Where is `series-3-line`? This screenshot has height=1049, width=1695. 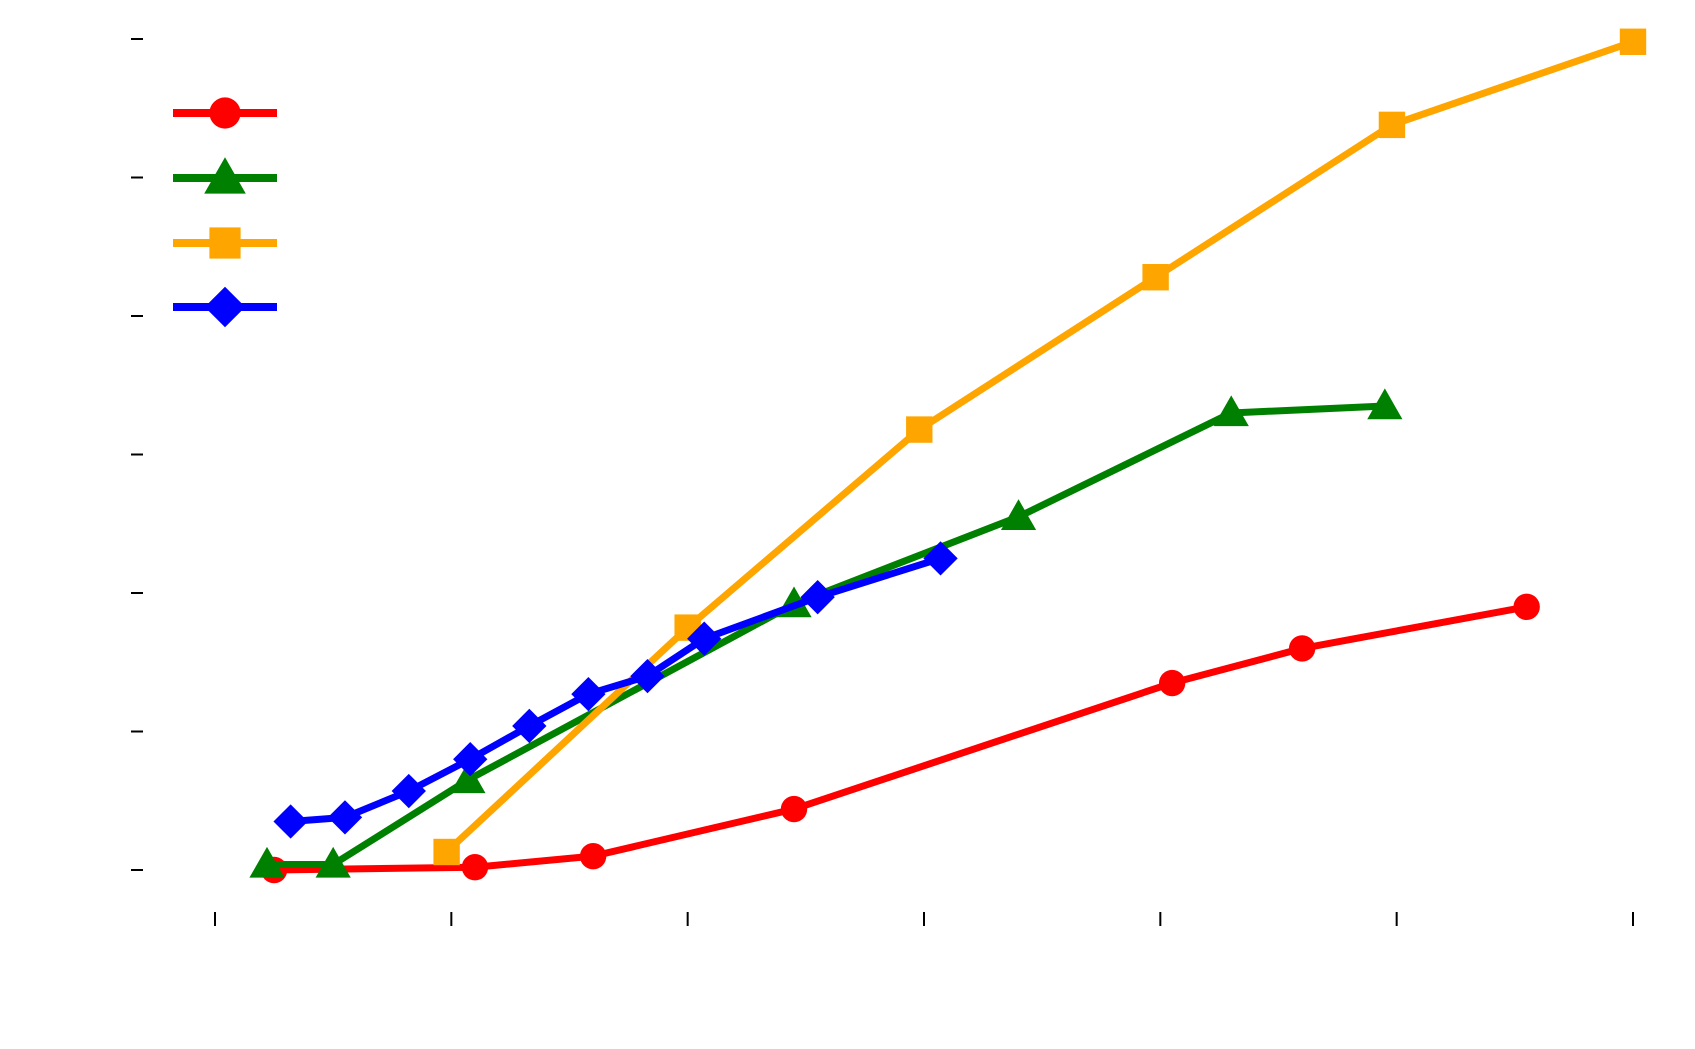 series-3-line is located at coordinates (616, 690).